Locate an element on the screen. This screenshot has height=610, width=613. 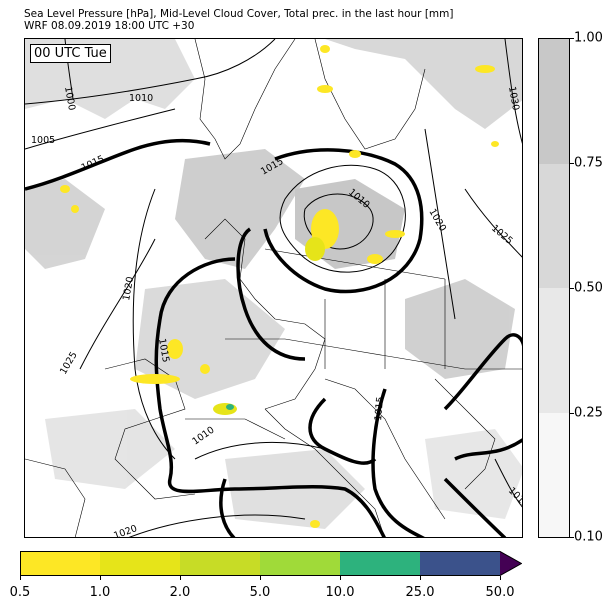
precip-extend-arrow is located at coordinates (511, 563).